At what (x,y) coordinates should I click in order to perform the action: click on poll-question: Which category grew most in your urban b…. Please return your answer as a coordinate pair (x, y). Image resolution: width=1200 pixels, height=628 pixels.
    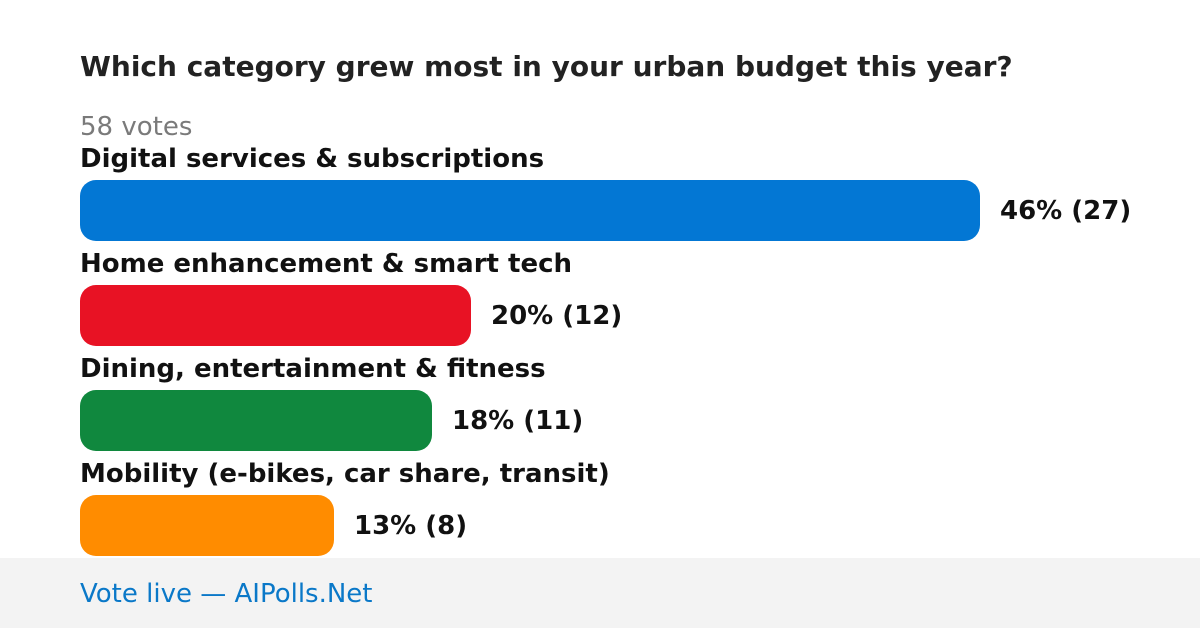
    Looking at the image, I should click on (546, 66).